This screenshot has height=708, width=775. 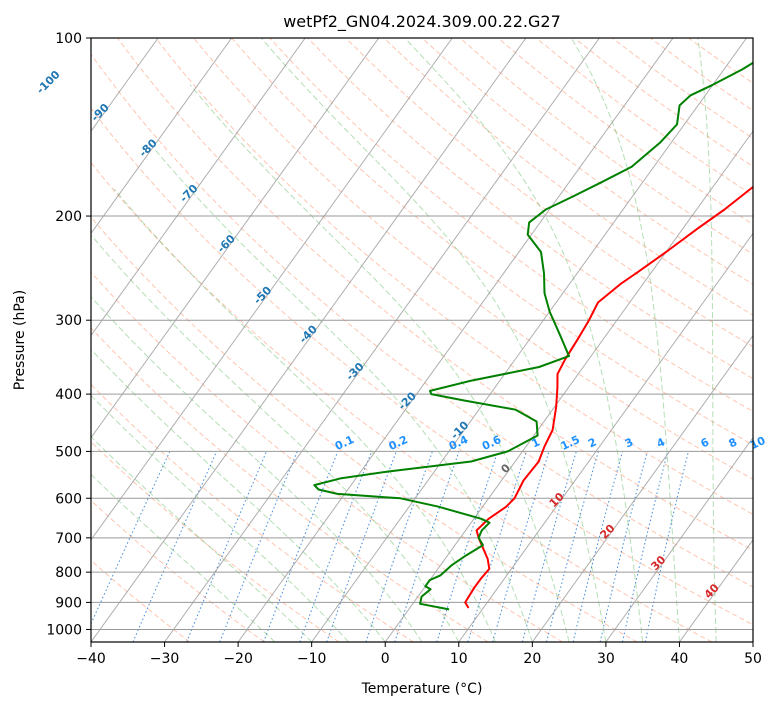 I want to click on y-tick-label: 700, so click(x=68, y=539).